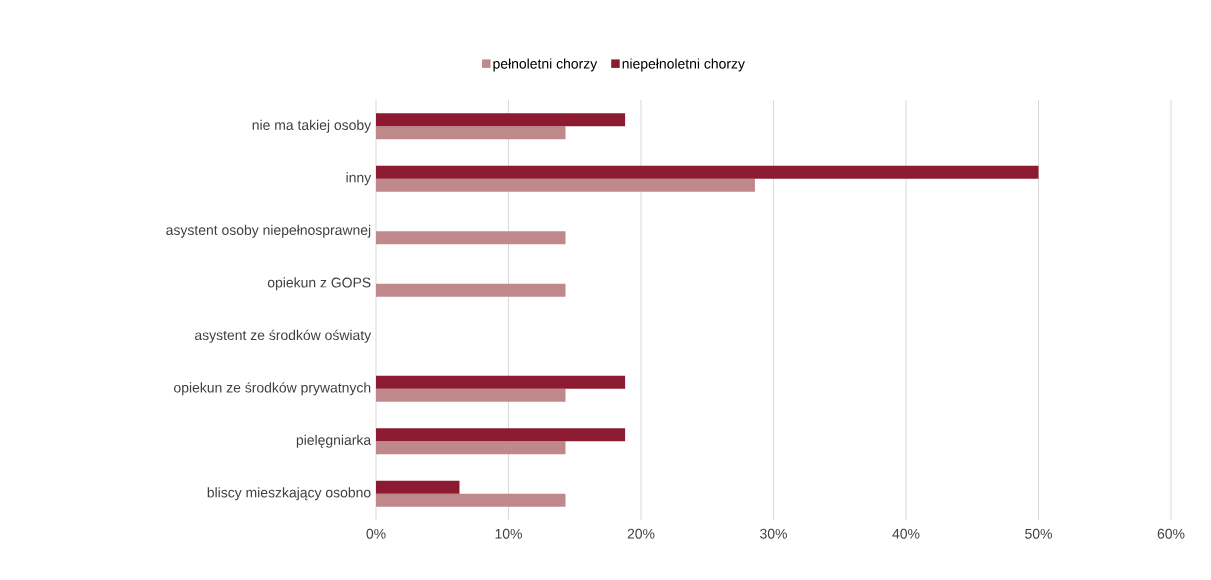 The image size is (1211, 580). I want to click on x-tick-label: 20%, so click(641, 533).